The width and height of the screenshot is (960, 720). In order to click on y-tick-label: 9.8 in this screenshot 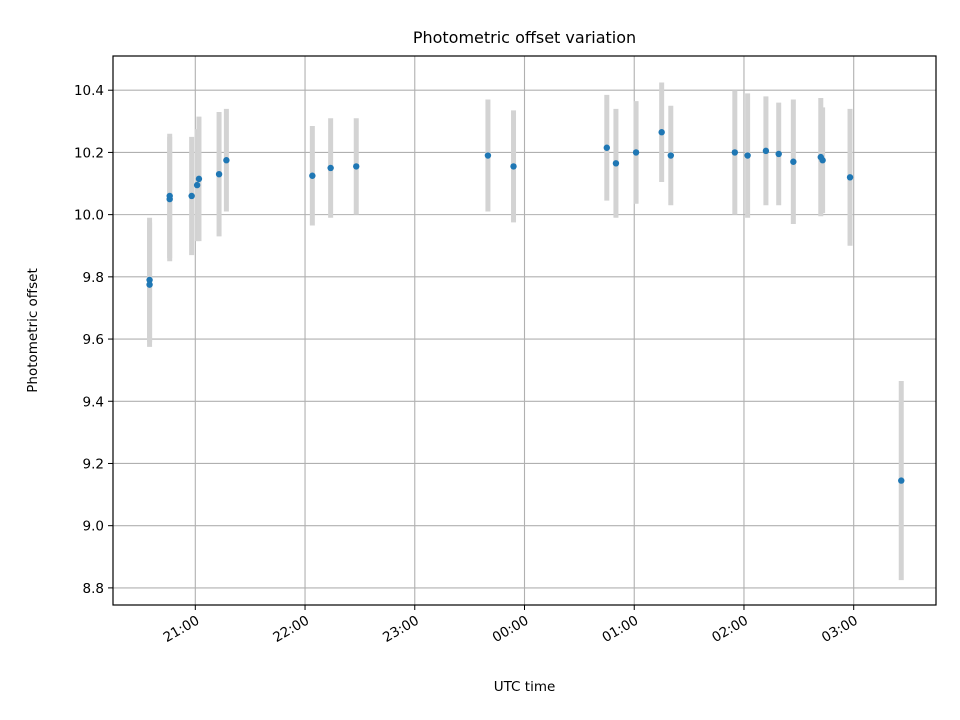, I will do `click(93, 278)`.